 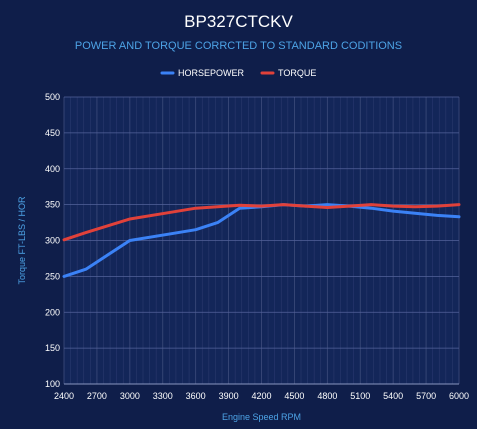 What do you see at coordinates (297, 73) in the screenshot?
I see `legend-label-torque: TORQUE` at bounding box center [297, 73].